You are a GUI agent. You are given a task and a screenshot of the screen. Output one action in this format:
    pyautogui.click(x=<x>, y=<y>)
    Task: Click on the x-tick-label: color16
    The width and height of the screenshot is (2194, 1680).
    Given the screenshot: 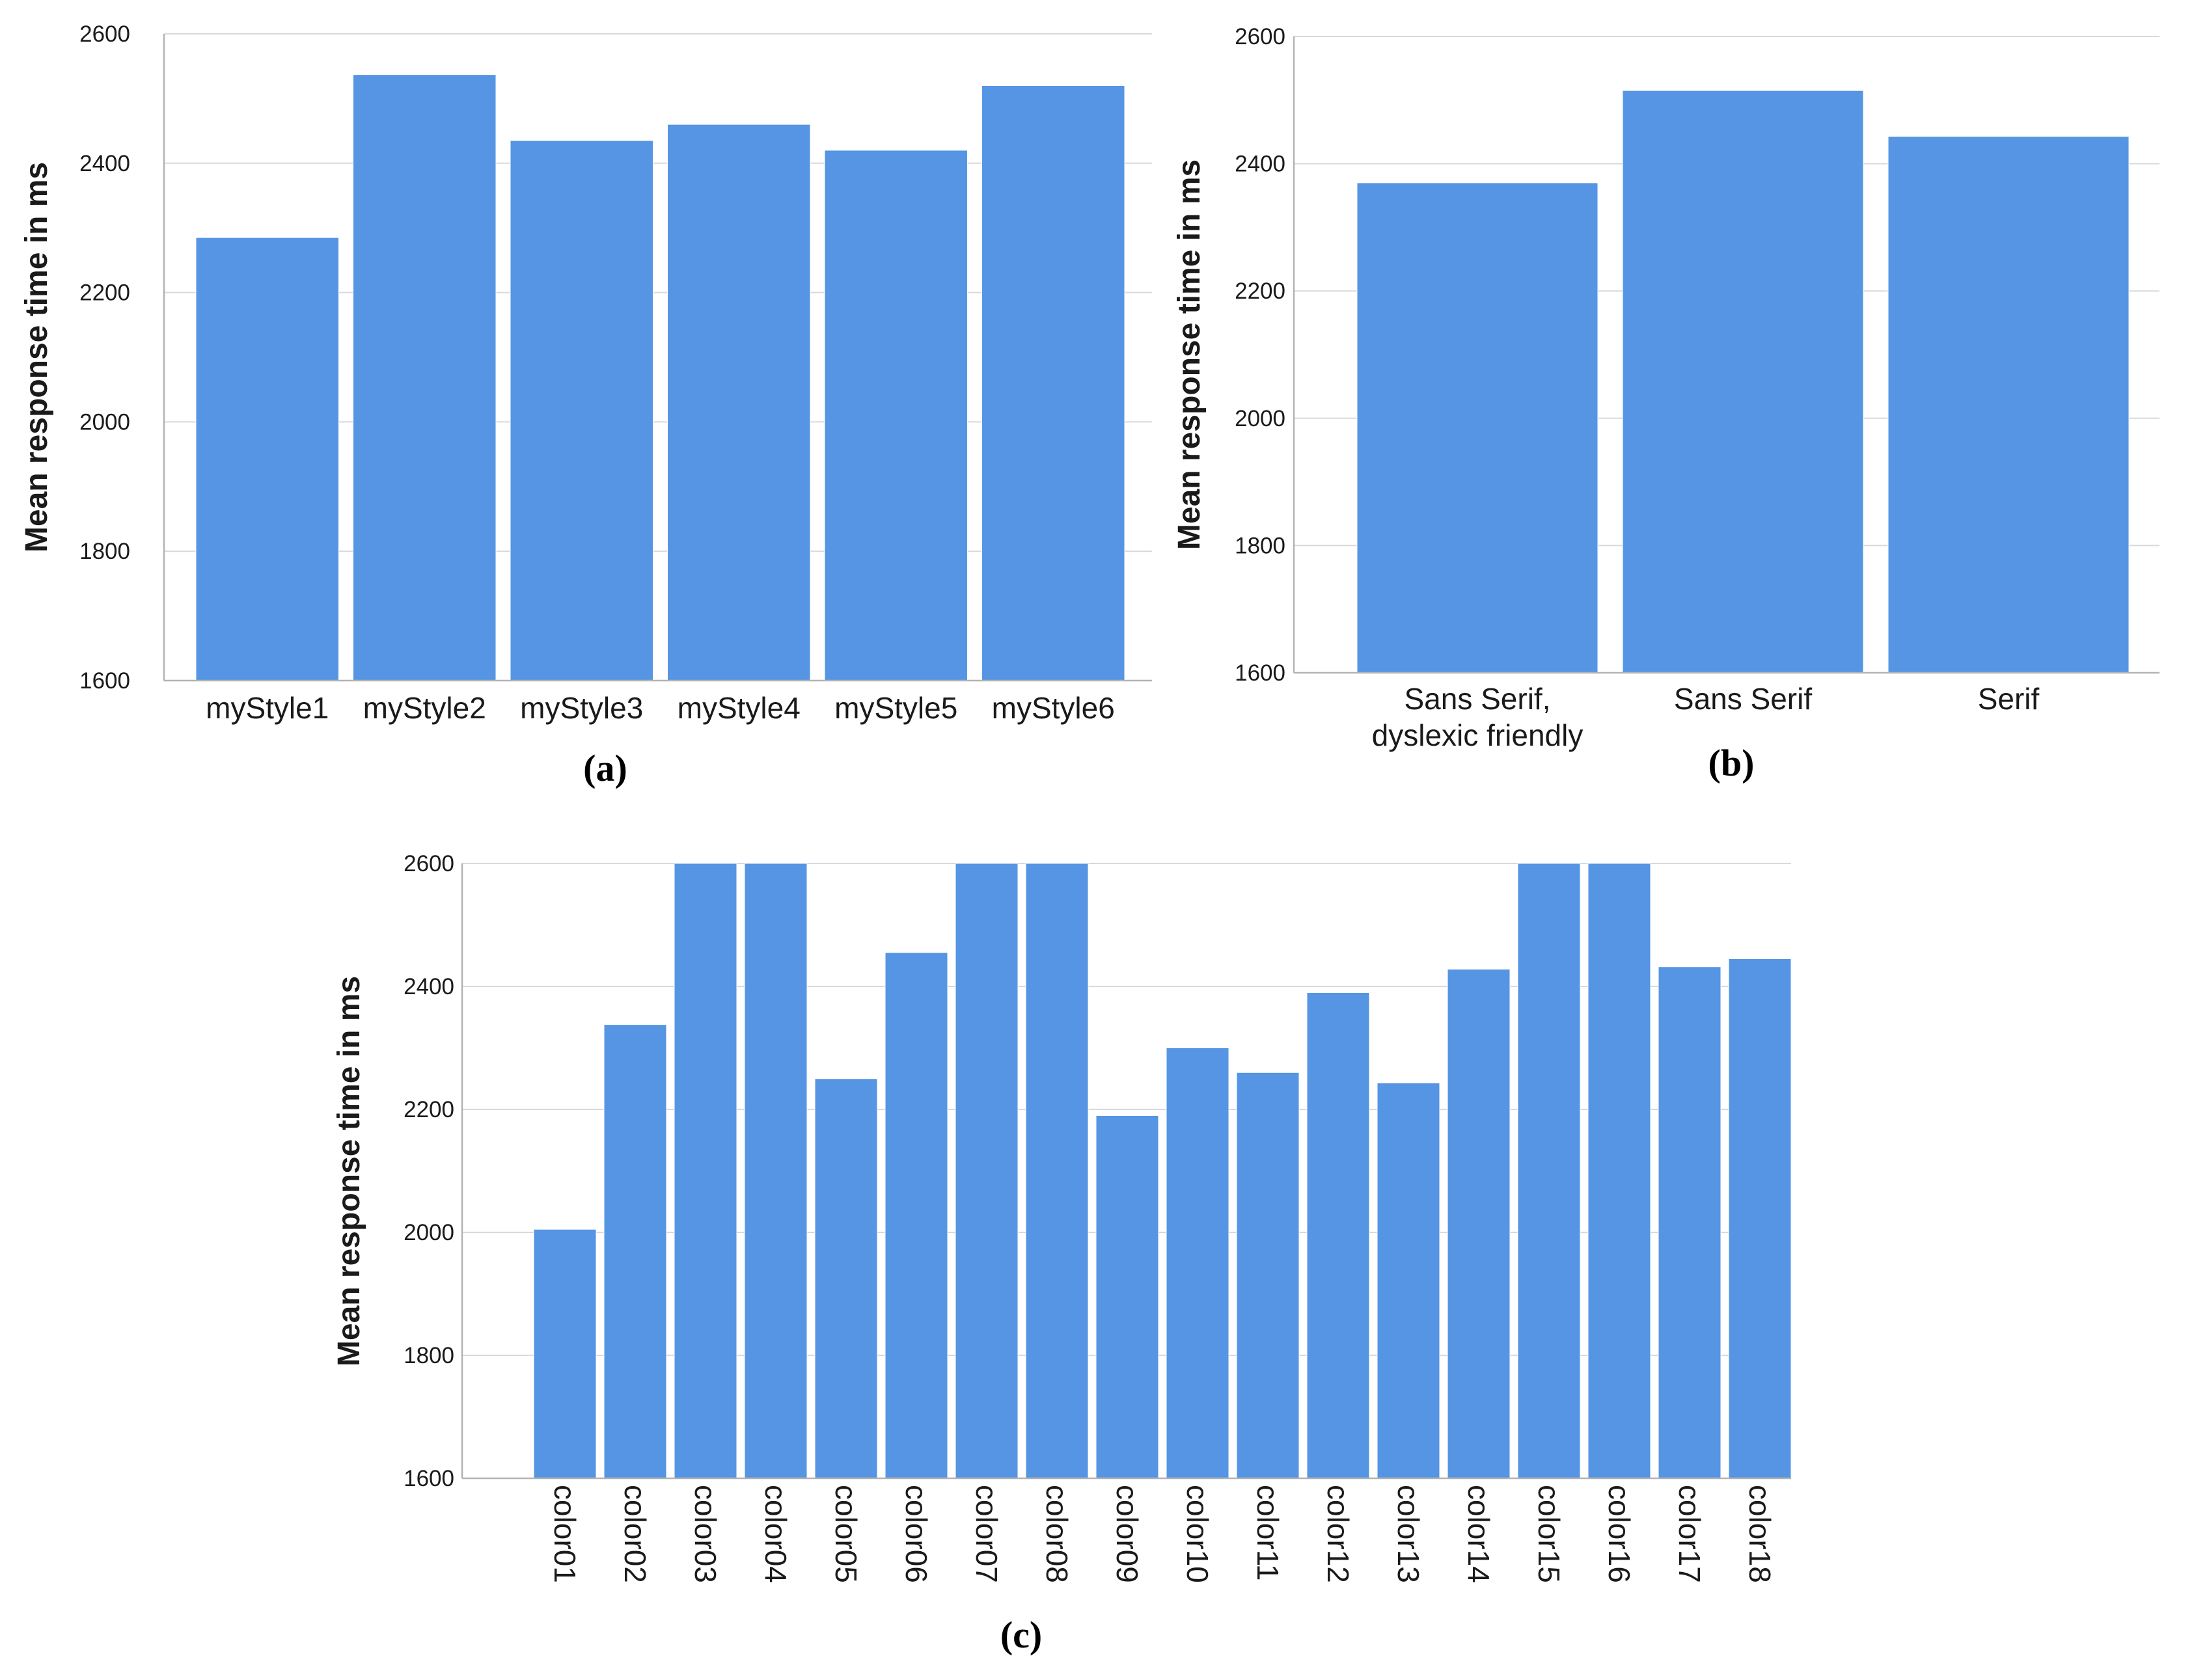 What is the action you would take?
    pyautogui.click(x=1619, y=1534)
    